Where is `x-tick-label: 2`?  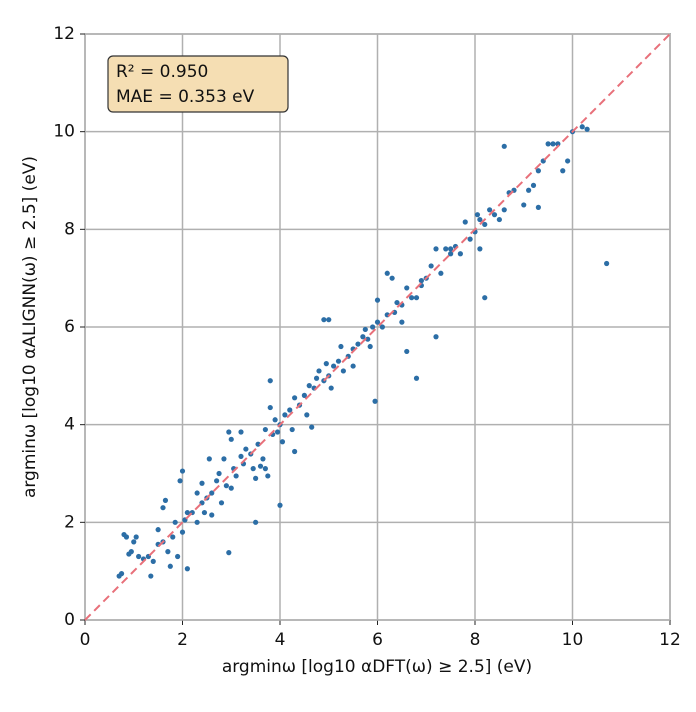
x-tick-label: 2 is located at coordinates (182, 640).